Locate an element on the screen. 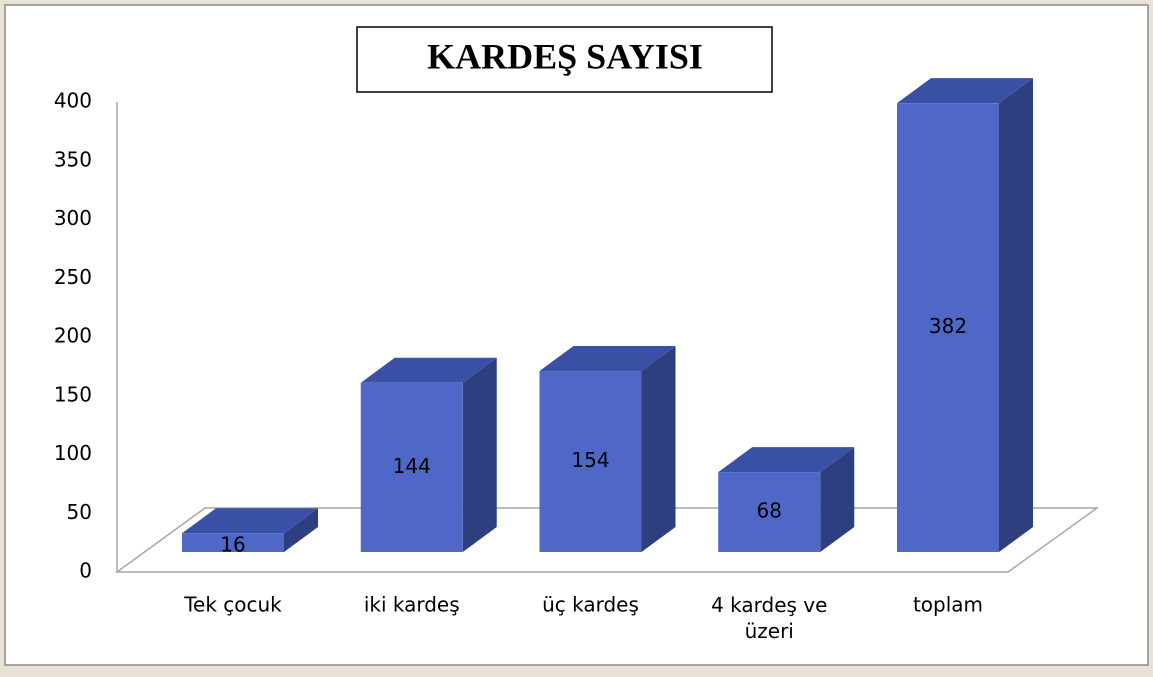  data-label: 68 is located at coordinates (769, 511).